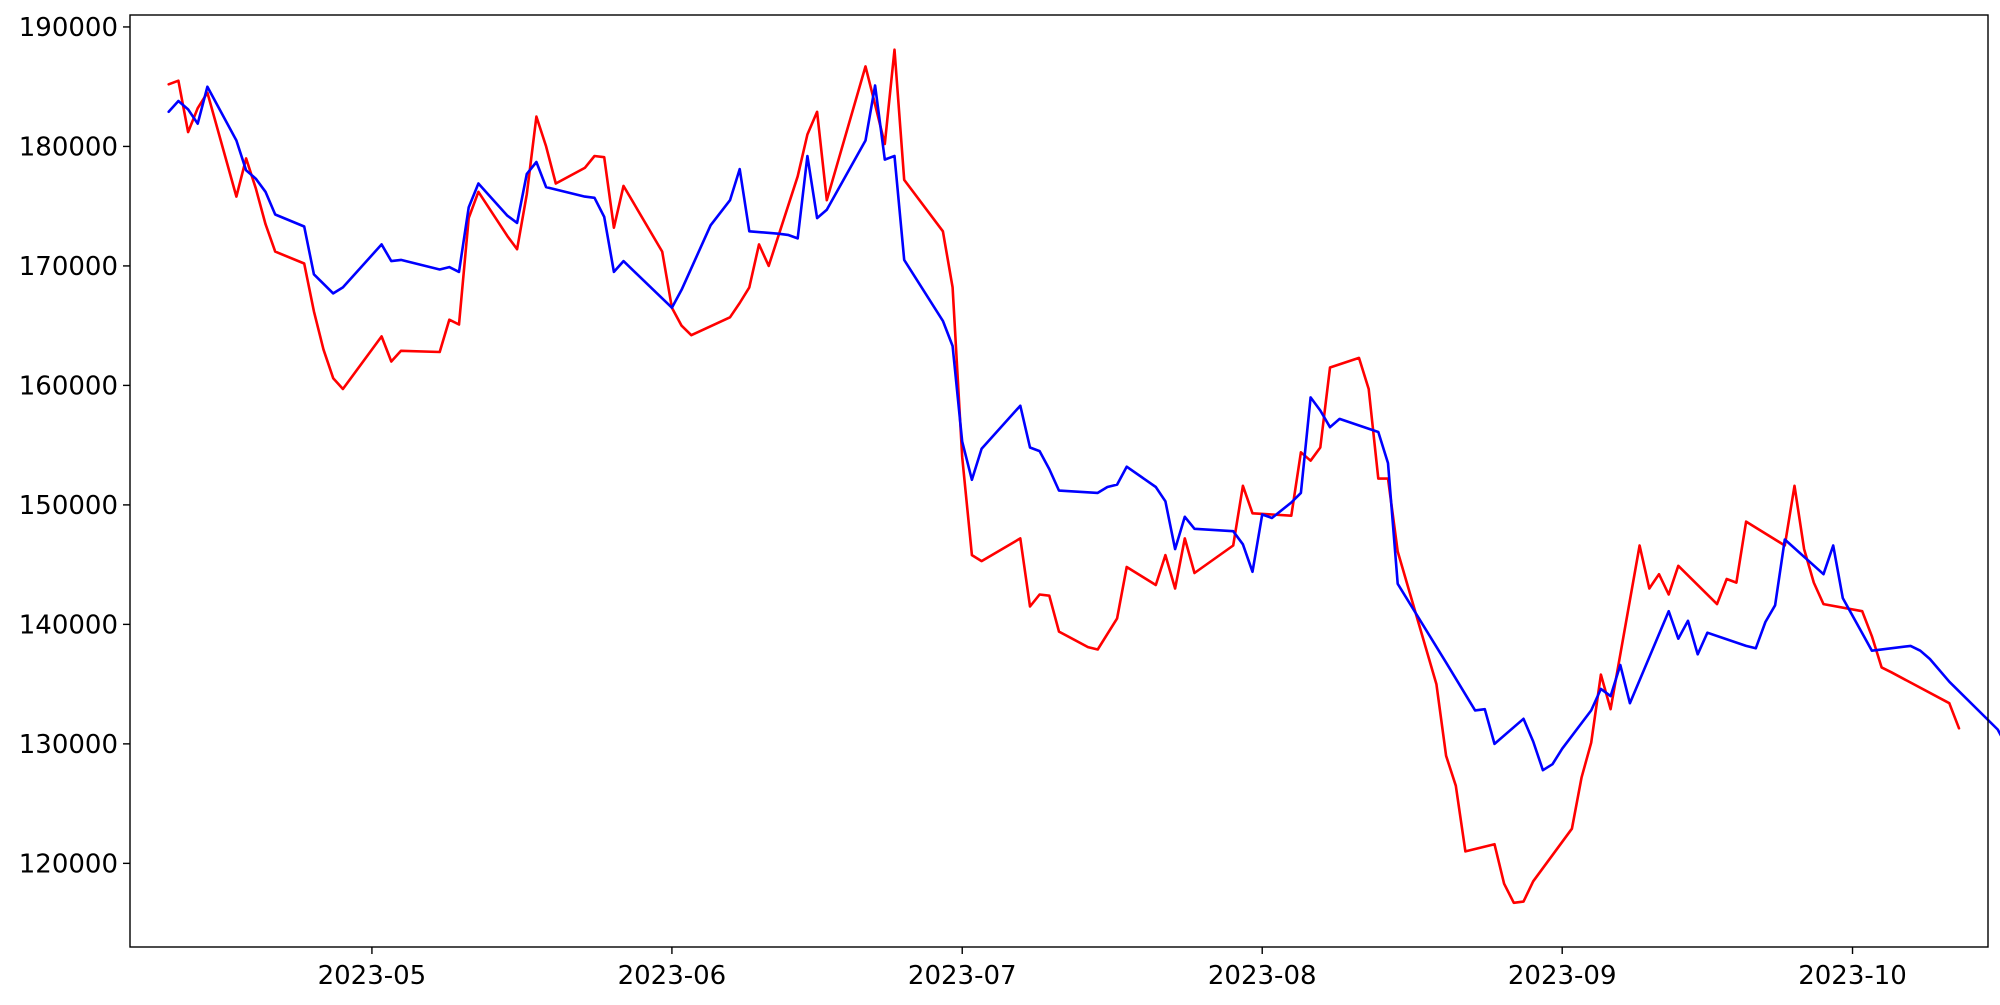 This screenshot has width=2000, height=1005. Describe the element at coordinates (68, 864) in the screenshot. I see `y-tick-label: 120000` at that location.